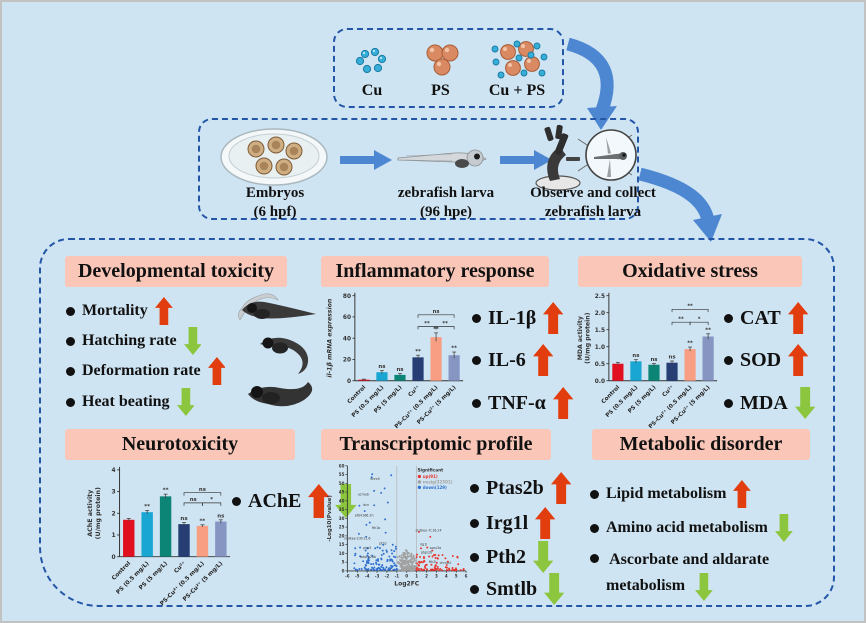 The image size is (866, 623). What do you see at coordinates (275, 500) in the screenshot?
I see `item-label: AChE` at bounding box center [275, 500].